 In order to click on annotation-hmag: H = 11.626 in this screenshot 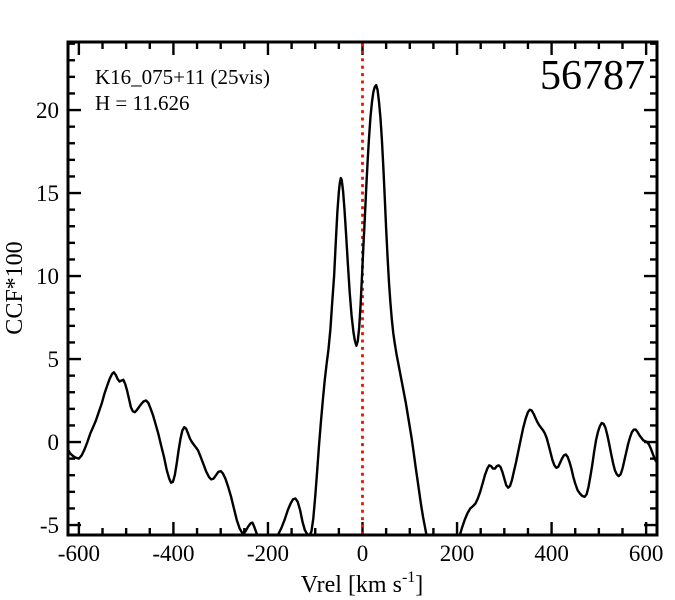, I will do `click(142, 103)`.